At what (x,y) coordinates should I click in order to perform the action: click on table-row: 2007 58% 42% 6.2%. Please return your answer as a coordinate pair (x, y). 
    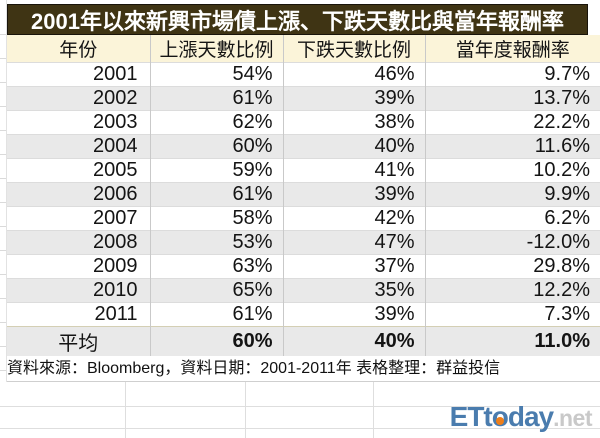
    Looking at the image, I should click on (303, 218).